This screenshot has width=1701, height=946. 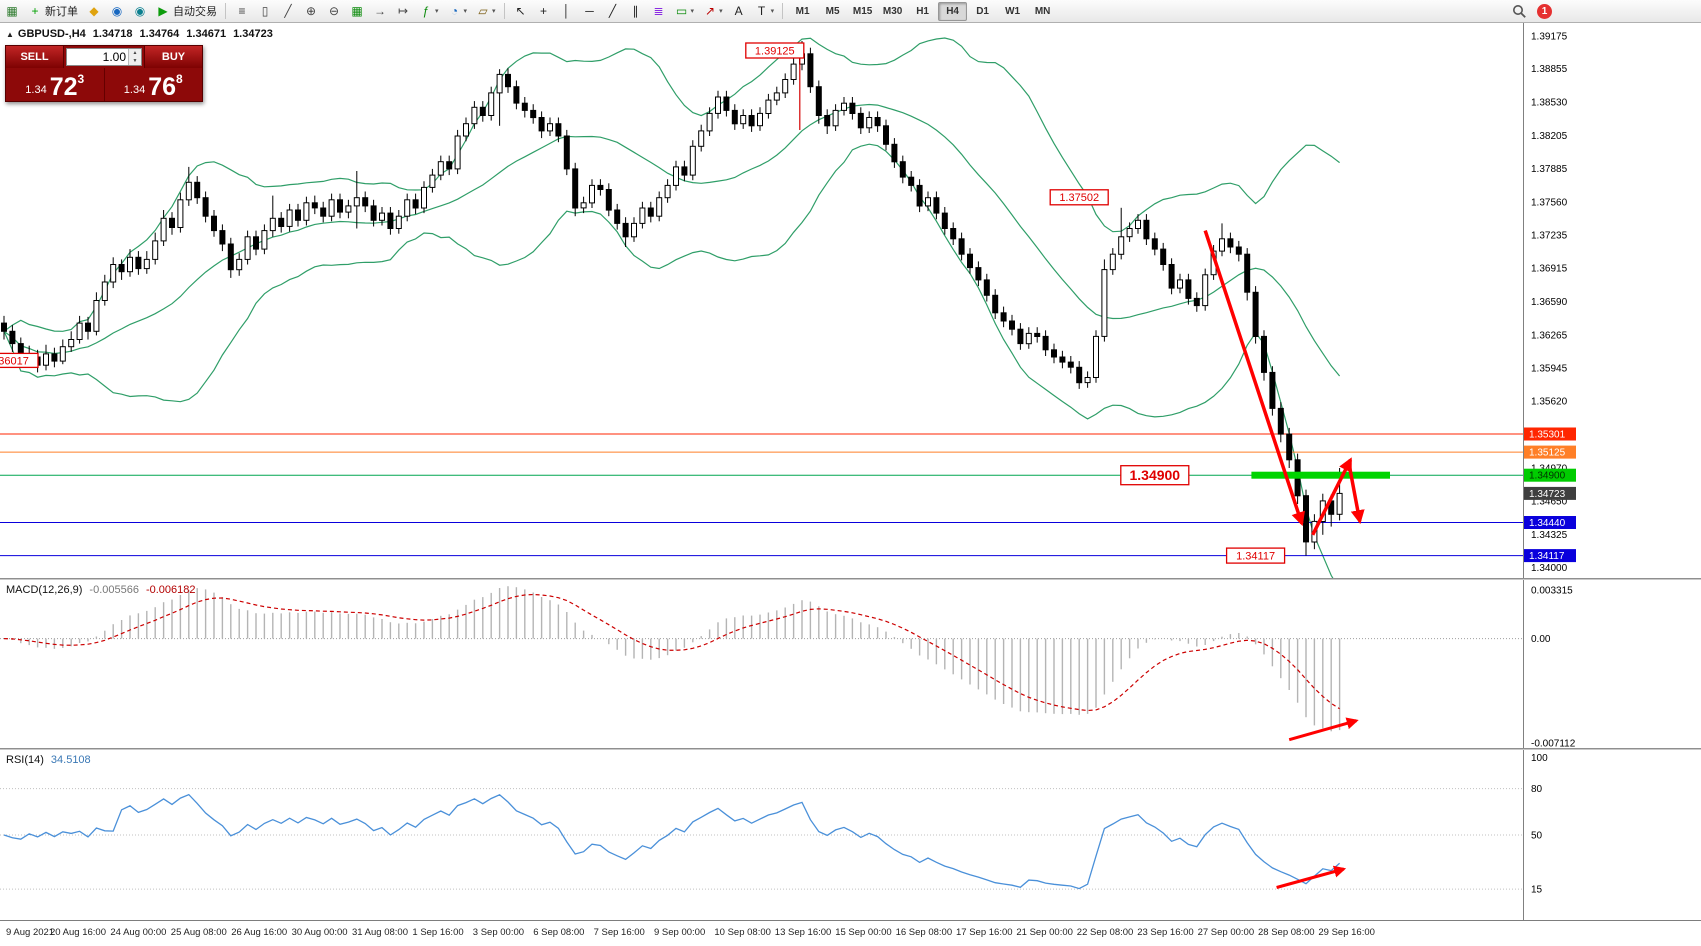 I want to click on rsi-trend-arrow, so click(x=1311, y=877).